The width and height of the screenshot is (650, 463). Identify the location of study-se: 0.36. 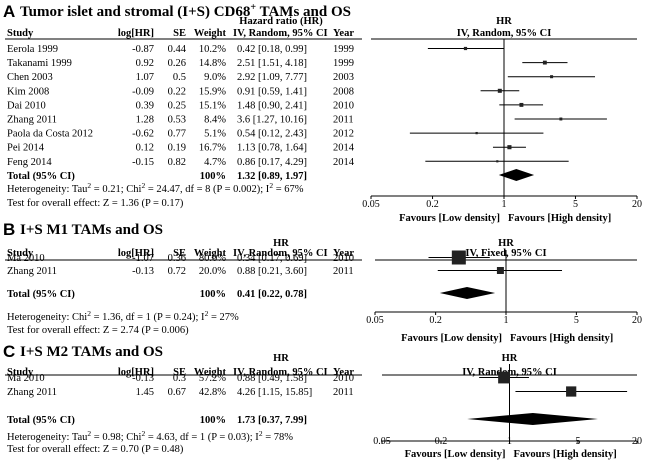
(177, 258).